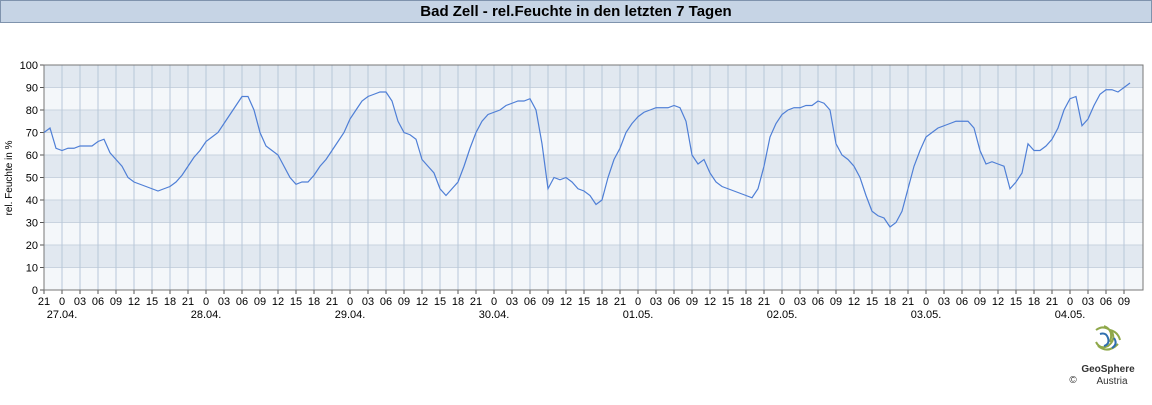 Image resolution: width=1152 pixels, height=405 pixels. What do you see at coordinates (782, 315) in the screenshot?
I see `date-label: 02.05.` at bounding box center [782, 315].